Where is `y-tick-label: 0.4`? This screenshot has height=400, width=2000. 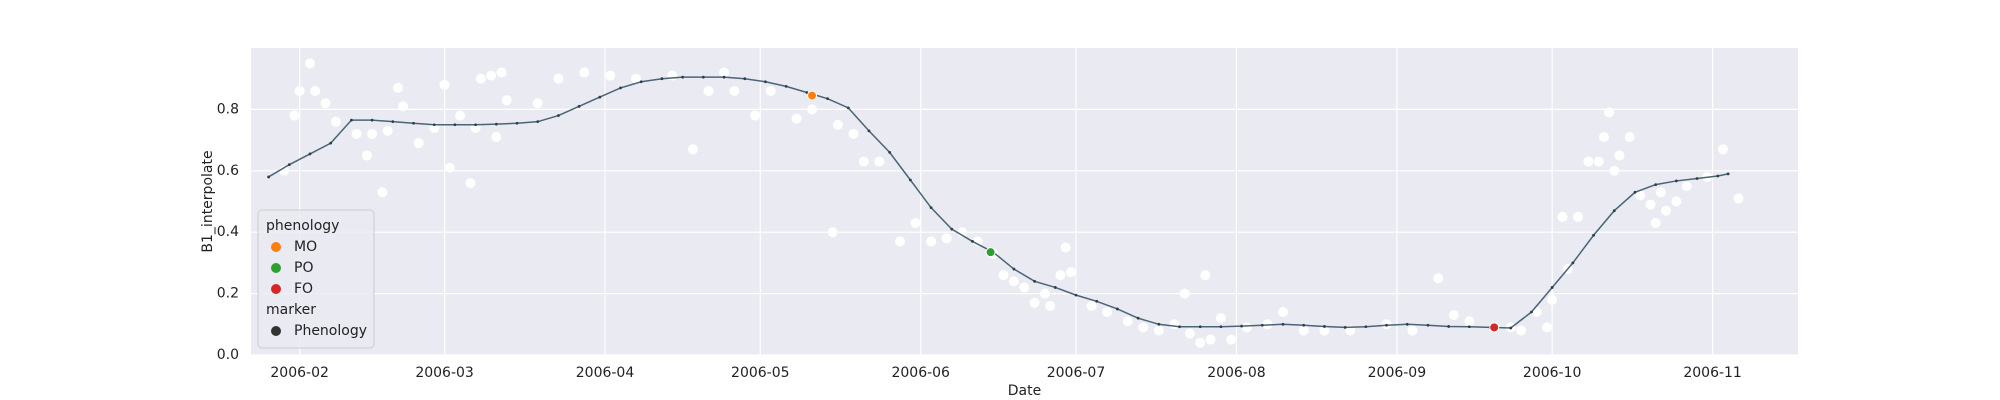
y-tick-label: 0.4 is located at coordinates (228, 232).